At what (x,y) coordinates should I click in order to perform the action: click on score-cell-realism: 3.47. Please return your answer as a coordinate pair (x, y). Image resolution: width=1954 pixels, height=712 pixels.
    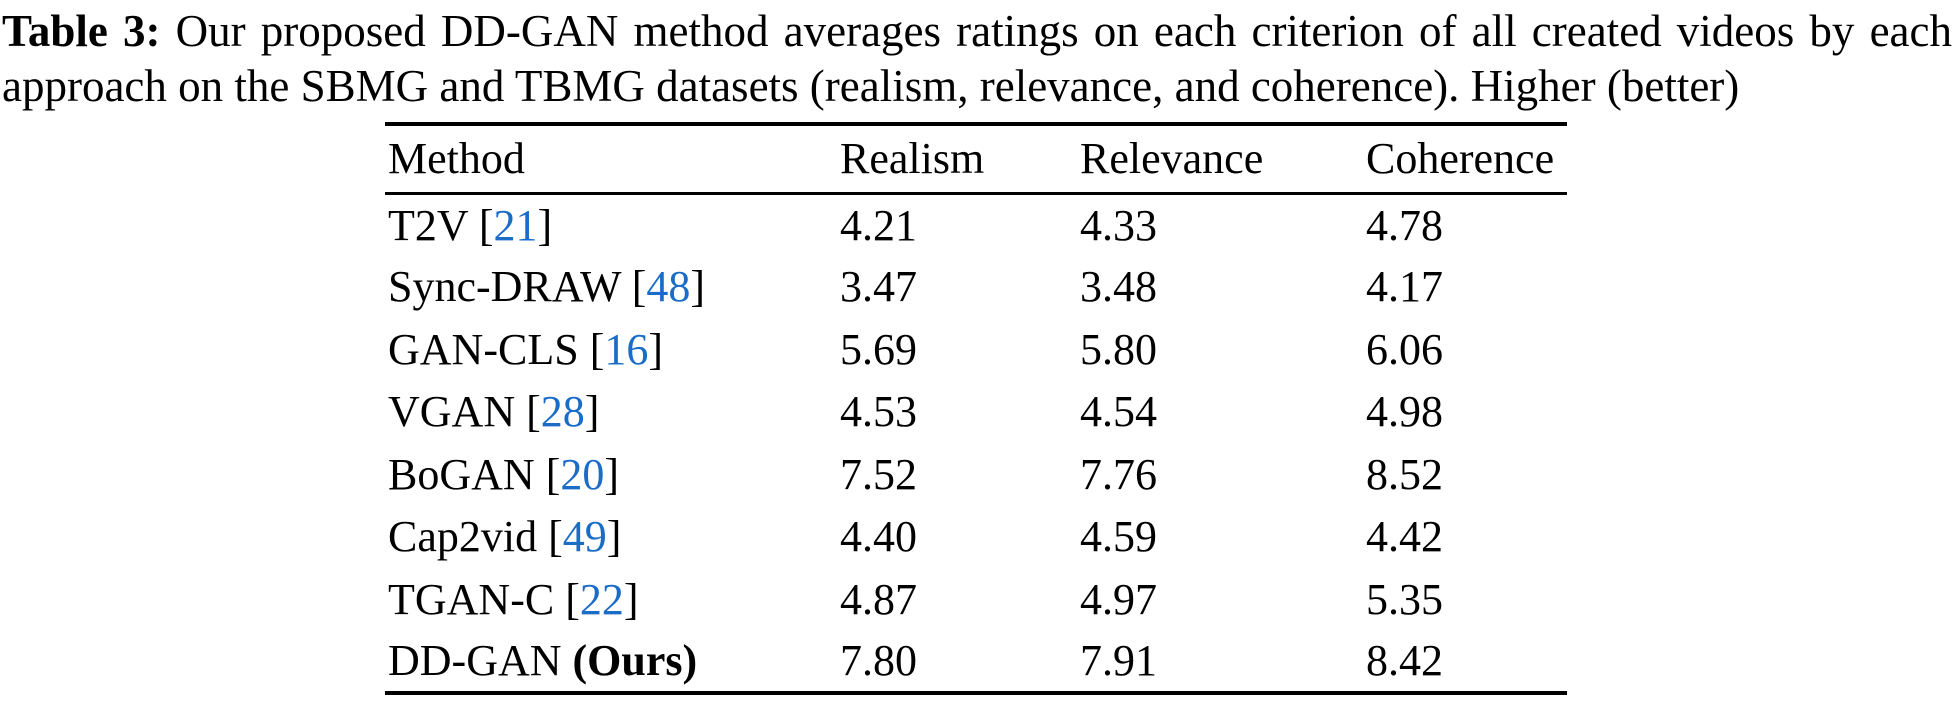
    Looking at the image, I should click on (878, 287).